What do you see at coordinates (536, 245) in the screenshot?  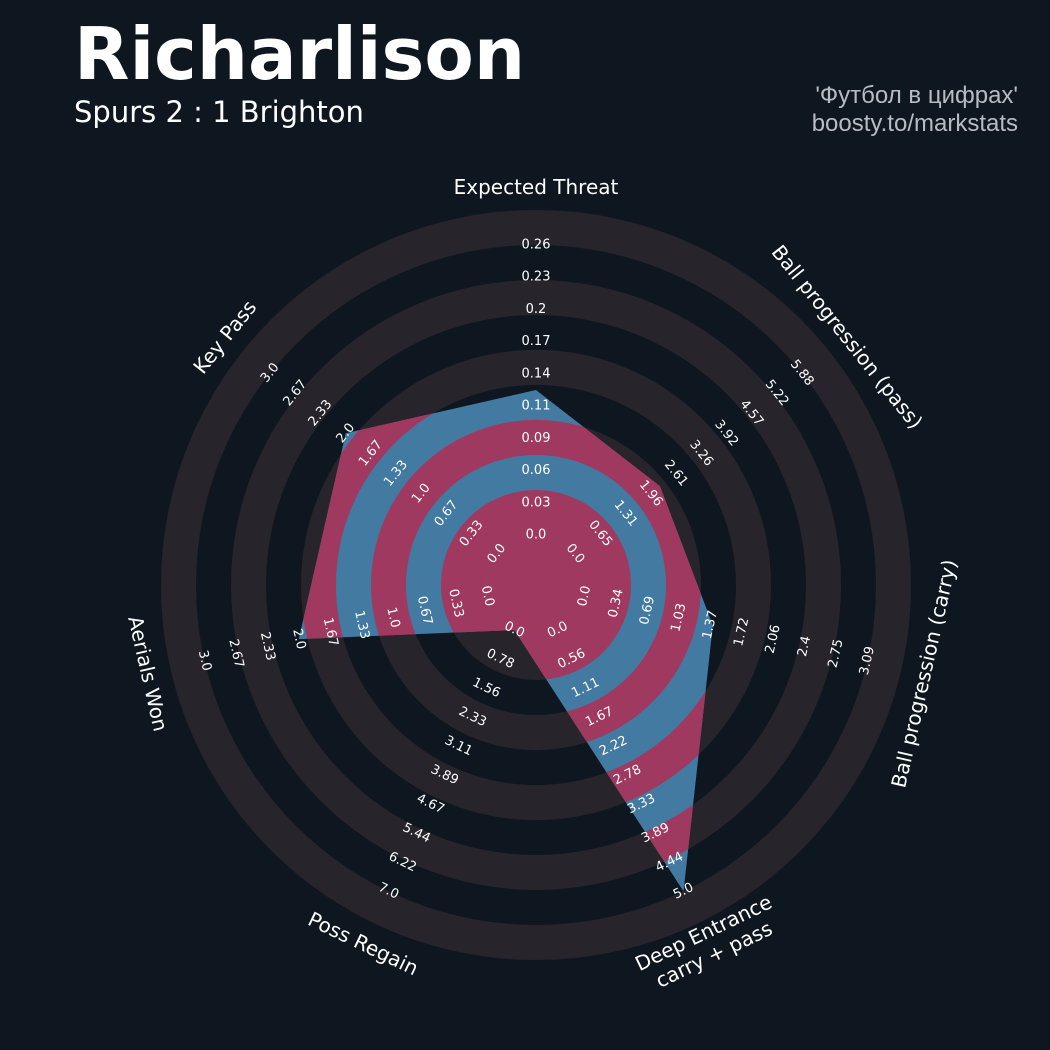 I see `tick-label: 0.26` at bounding box center [536, 245].